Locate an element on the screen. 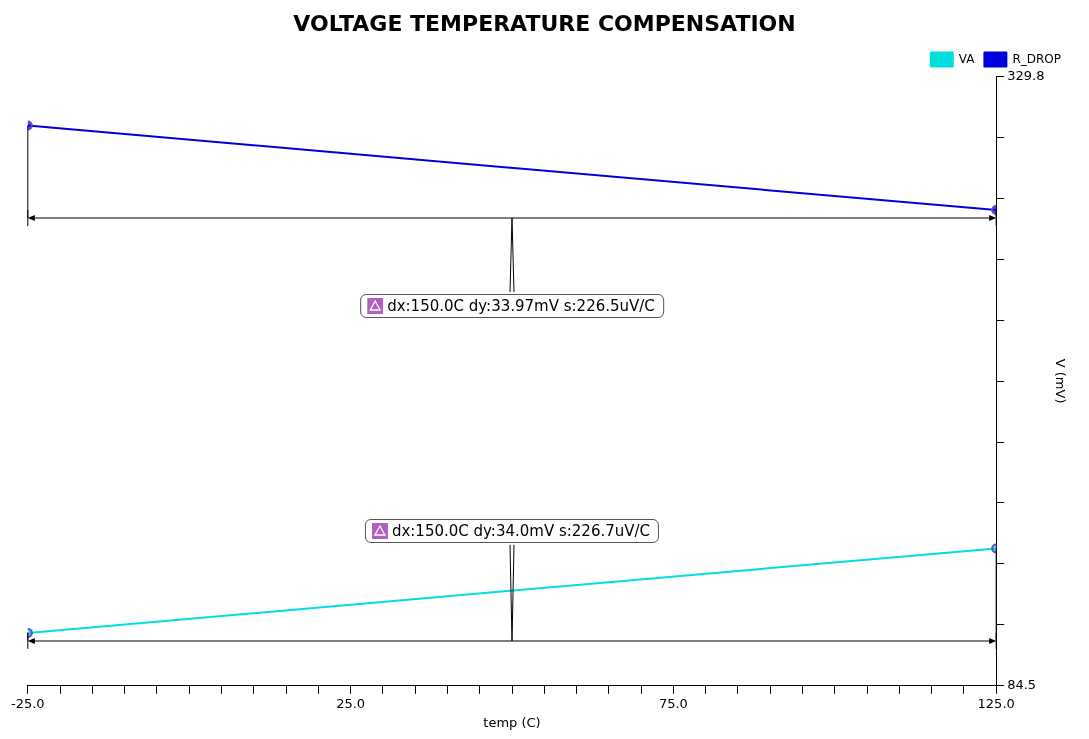 This screenshot has height=739, width=1089. chart-title: VOLTAGE TEMPERATURE COMPENSATION is located at coordinates (544, 23).